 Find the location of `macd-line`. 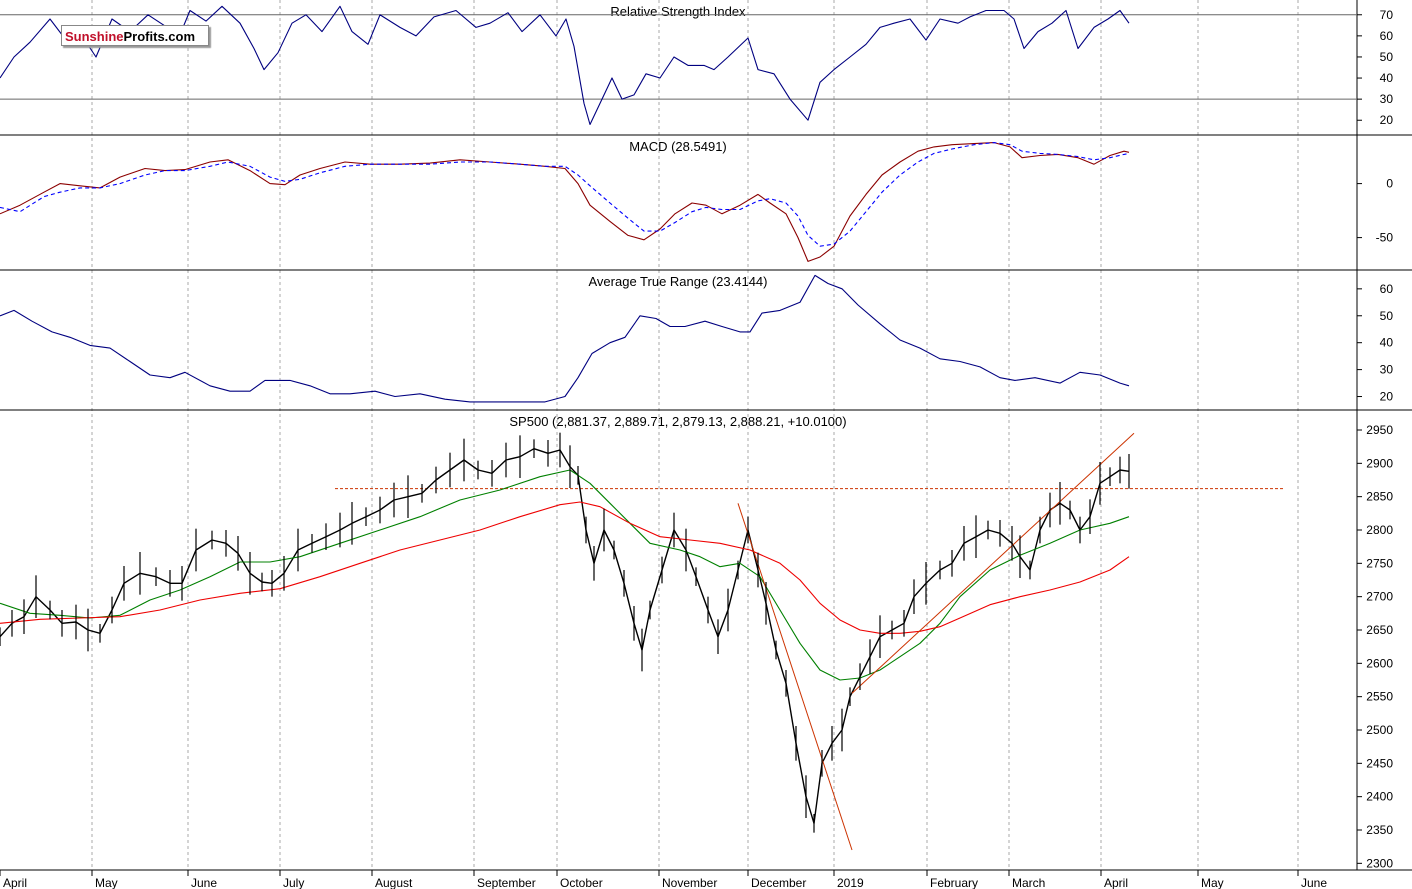

macd-line is located at coordinates (565, 202).